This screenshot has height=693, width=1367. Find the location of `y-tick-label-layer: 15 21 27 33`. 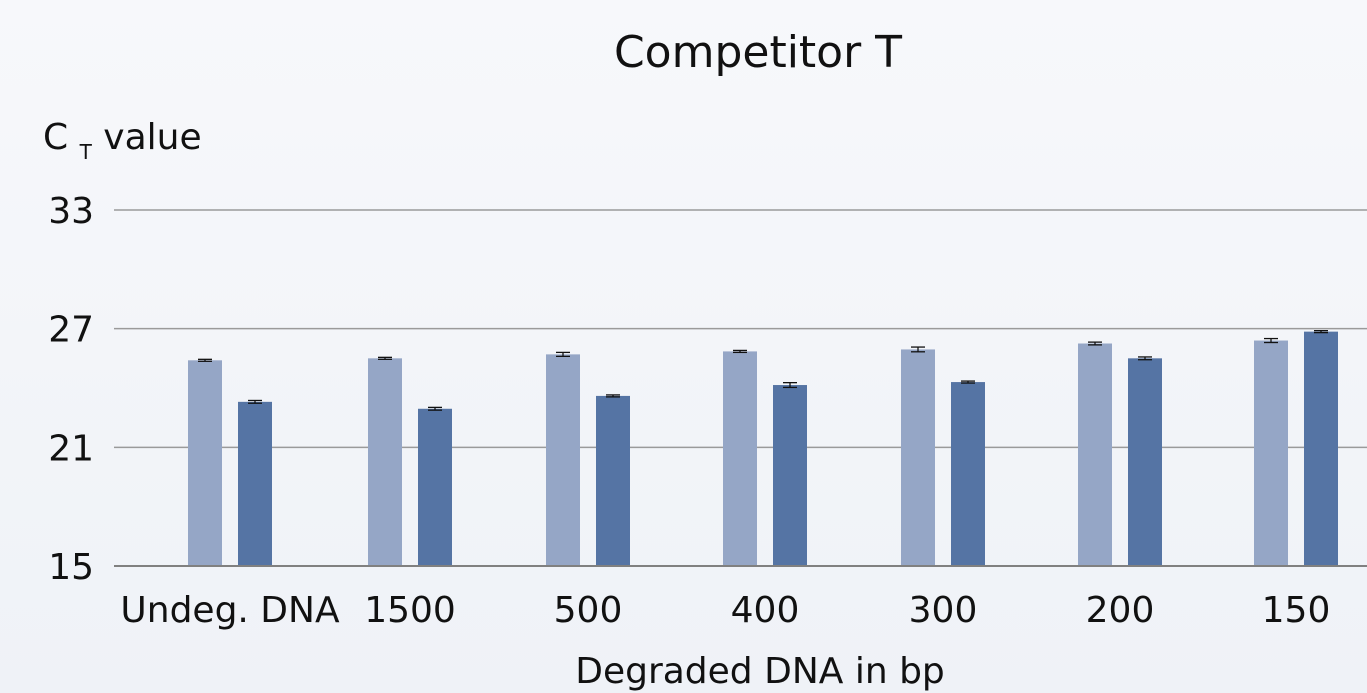

y-tick-label-layer: 15 21 27 33 is located at coordinates (71, 389).